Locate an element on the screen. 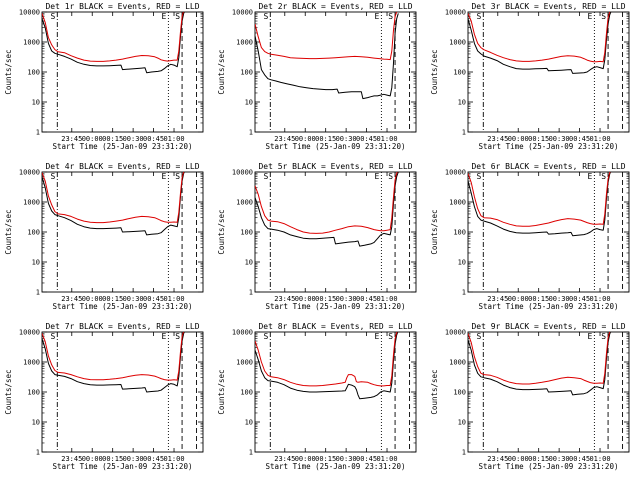 The height and width of the screenshot is (480, 640). y-tick-label: 1000 is located at coordinates (31, 203).